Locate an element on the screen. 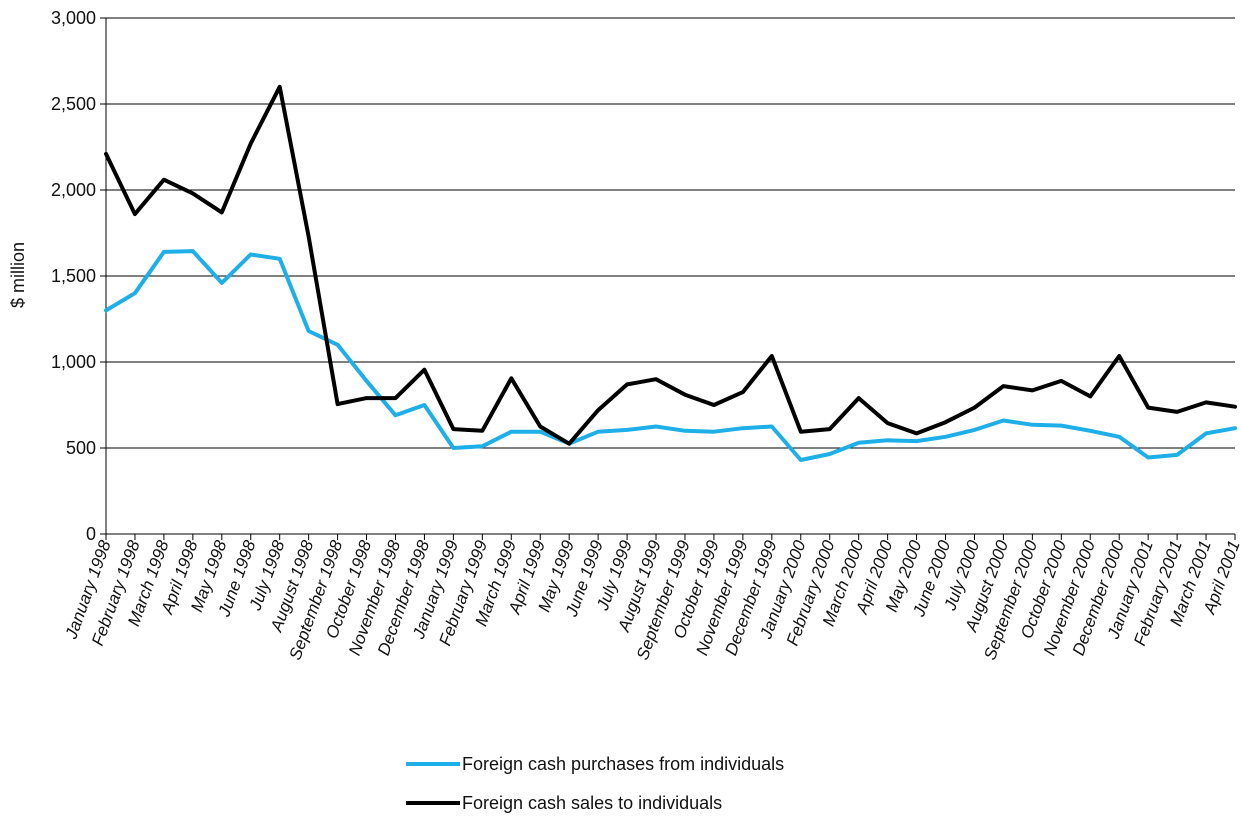 The height and width of the screenshot is (819, 1241). legend-label: Foreign cash sales to individuals is located at coordinates (592, 803).